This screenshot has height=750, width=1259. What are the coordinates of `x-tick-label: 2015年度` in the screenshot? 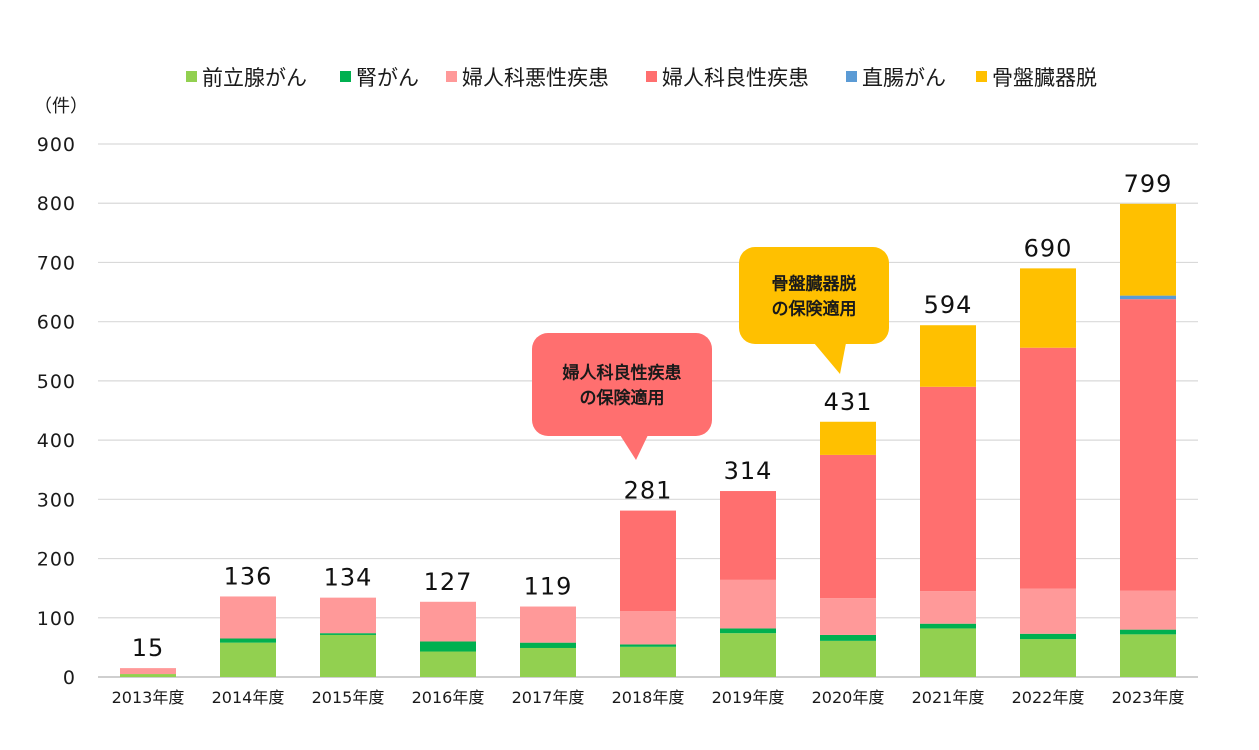 It's located at (348, 697).